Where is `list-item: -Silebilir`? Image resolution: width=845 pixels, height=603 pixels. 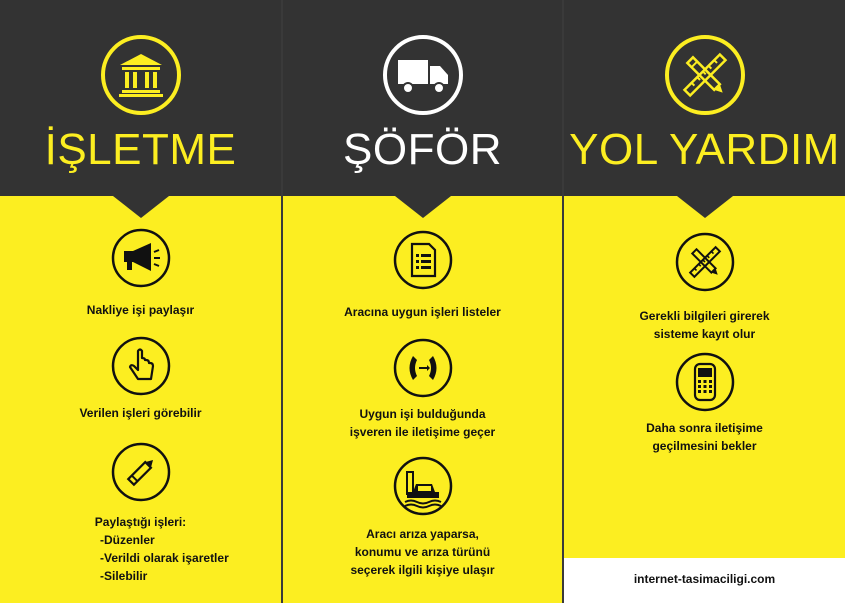 list-item: -Silebilir is located at coordinates (124, 576).